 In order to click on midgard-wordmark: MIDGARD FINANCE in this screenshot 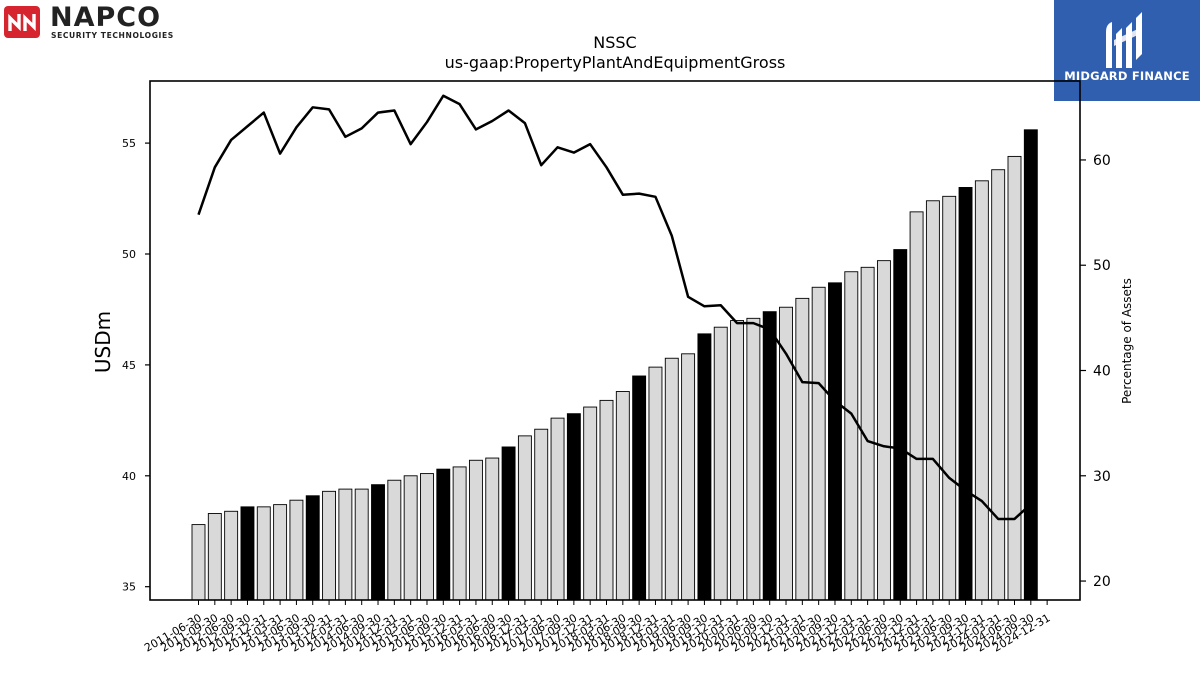, I will do `click(1127, 76)`.